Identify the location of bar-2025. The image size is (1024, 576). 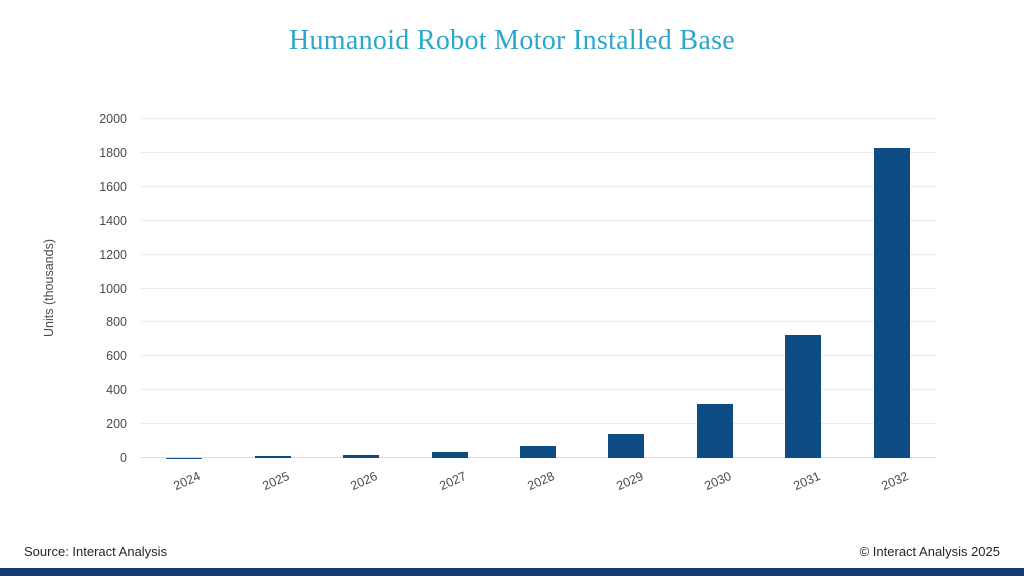
(272, 457).